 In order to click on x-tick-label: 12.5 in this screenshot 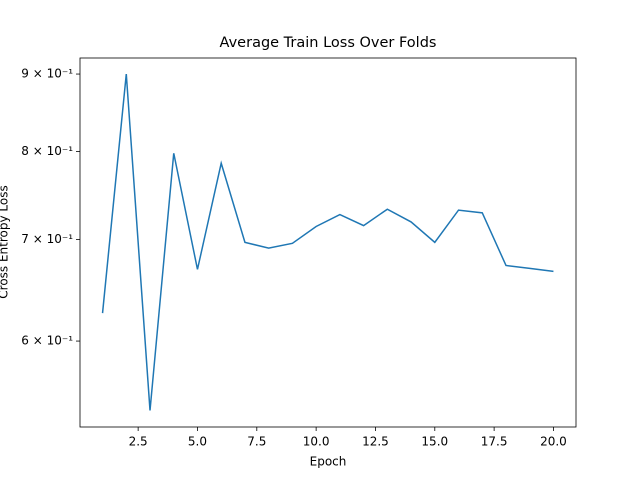, I will do `click(375, 442)`.